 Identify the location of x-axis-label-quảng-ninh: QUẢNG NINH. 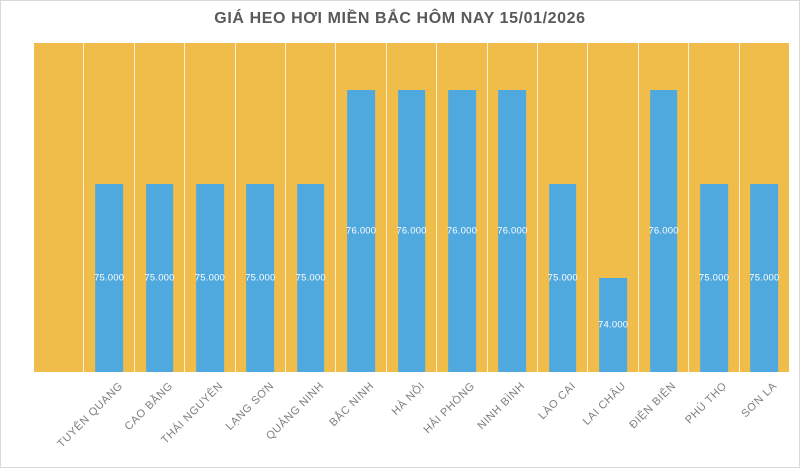
(295, 411).